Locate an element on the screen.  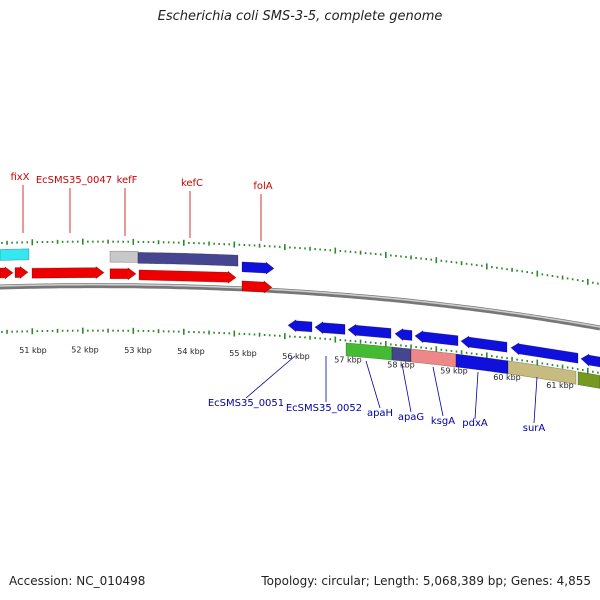
ruler-label: 56 kbp is located at coordinates (296, 356).